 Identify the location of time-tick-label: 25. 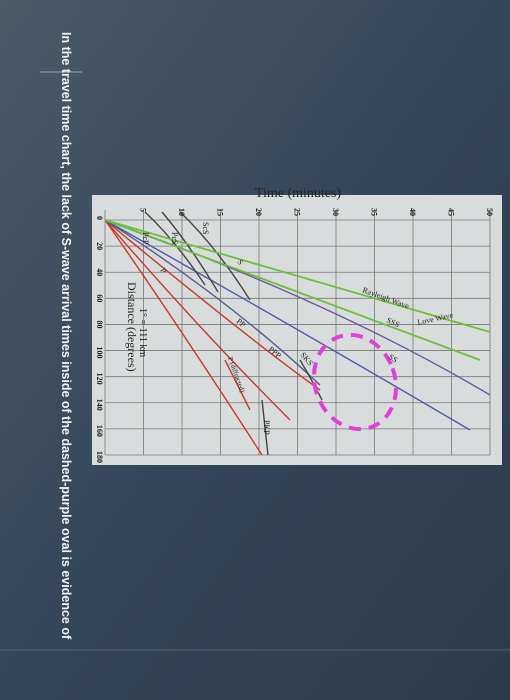
(297, 212).